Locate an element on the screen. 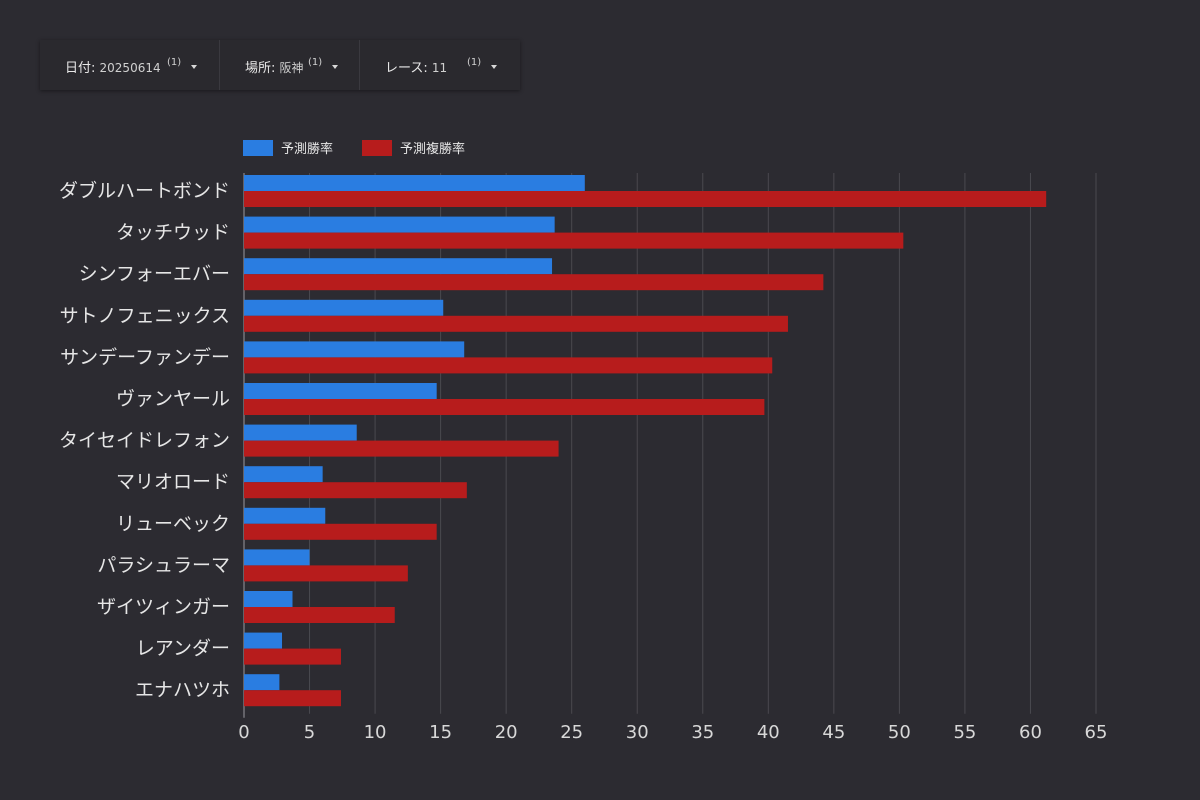 This screenshot has height=800, width=1200. category-label: ダブルハートボンド is located at coordinates (144, 190).